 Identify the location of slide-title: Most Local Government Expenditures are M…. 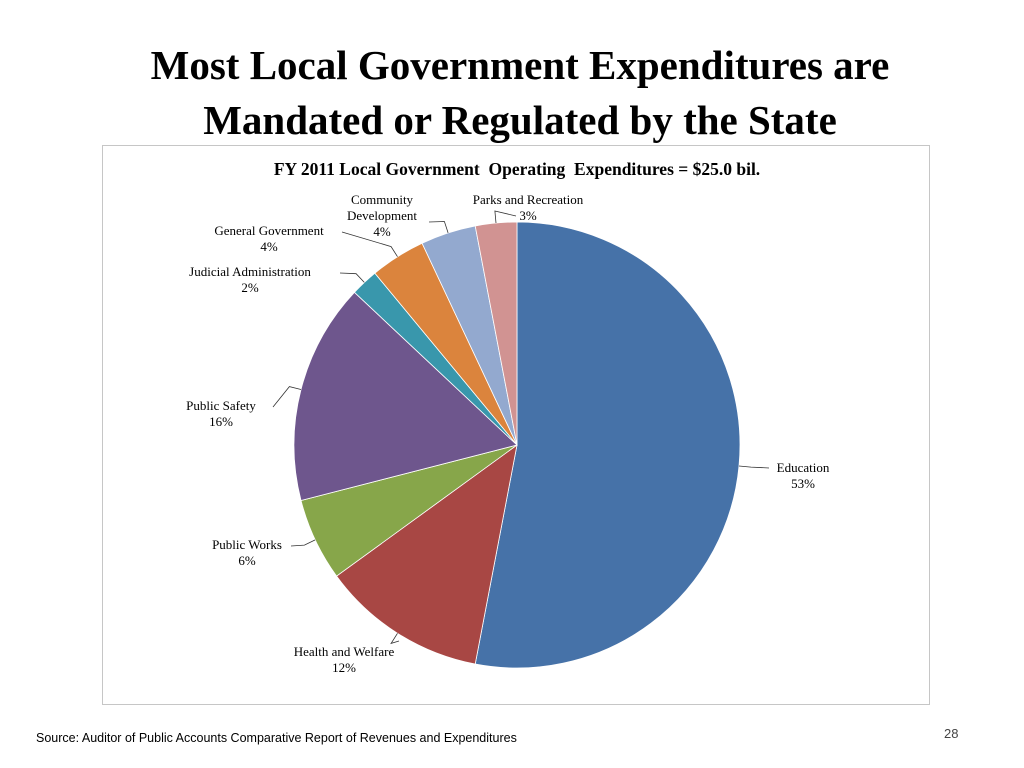
(512, 93).